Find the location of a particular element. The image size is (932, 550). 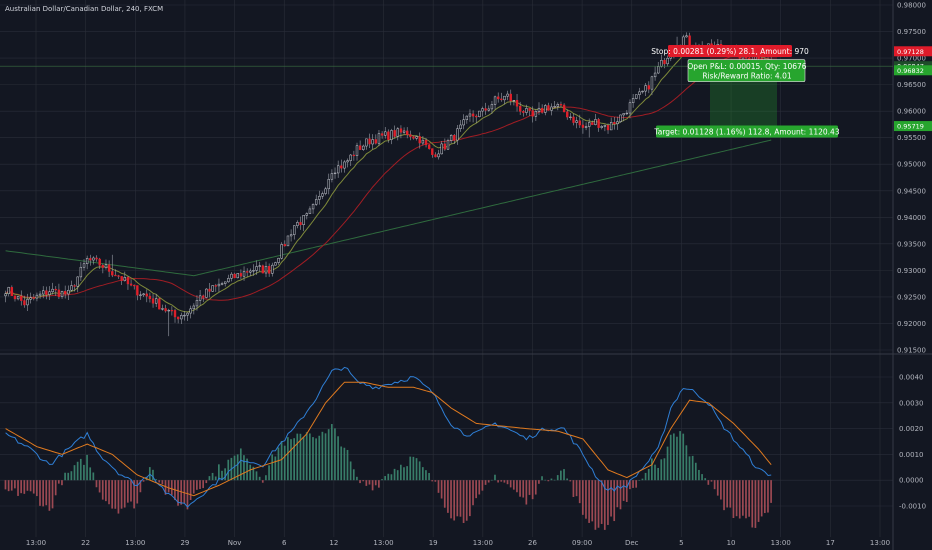

y-tick-label: 0.92500 is located at coordinates (911, 297).